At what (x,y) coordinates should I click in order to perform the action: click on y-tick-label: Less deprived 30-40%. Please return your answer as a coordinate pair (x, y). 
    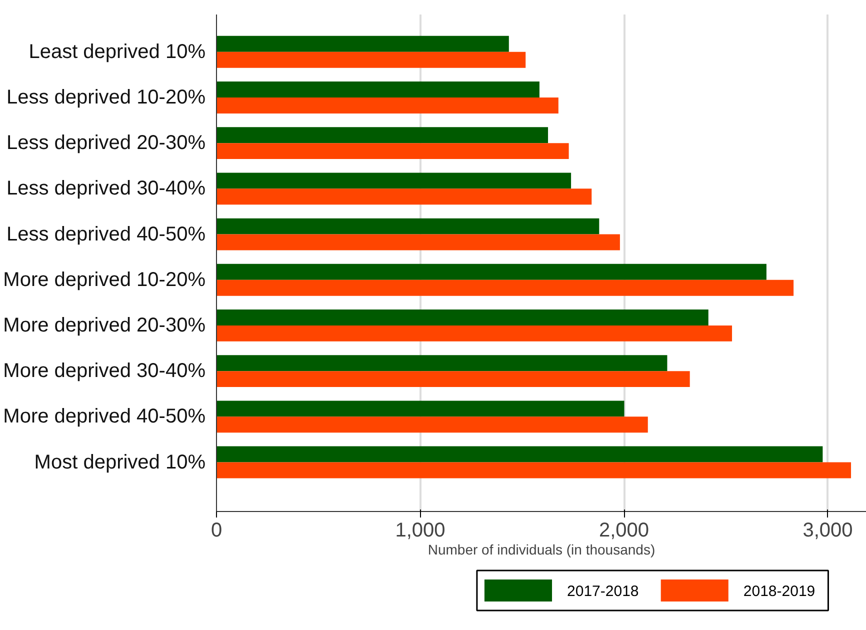
    Looking at the image, I should click on (106, 189).